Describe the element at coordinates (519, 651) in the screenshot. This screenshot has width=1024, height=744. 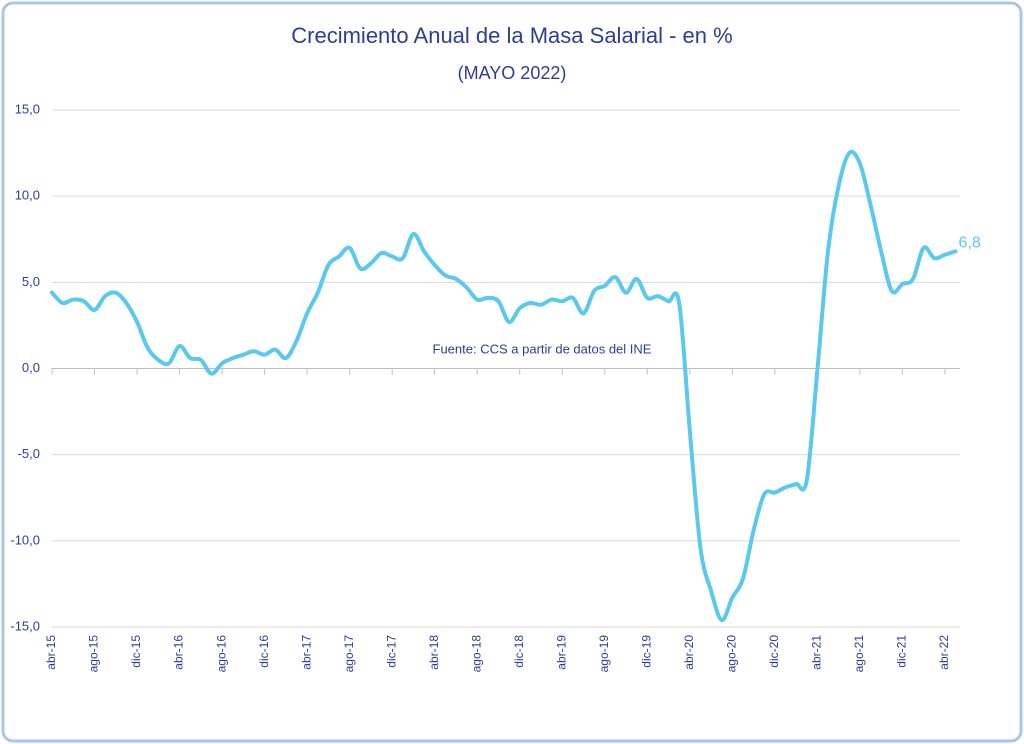
I see `x-tick-label: dic-18` at that location.